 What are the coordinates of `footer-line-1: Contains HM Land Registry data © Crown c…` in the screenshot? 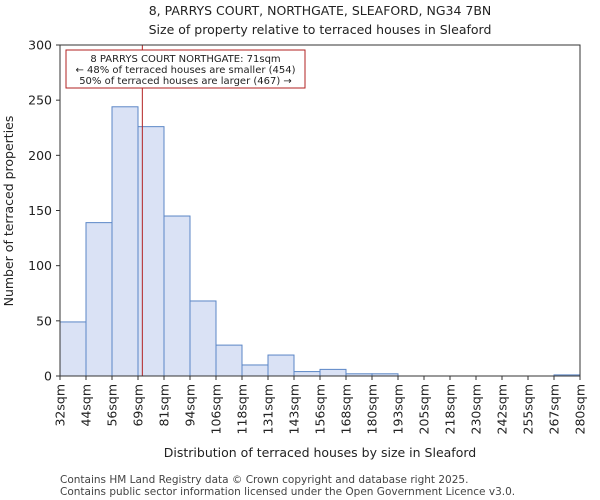 It's located at (264, 480).